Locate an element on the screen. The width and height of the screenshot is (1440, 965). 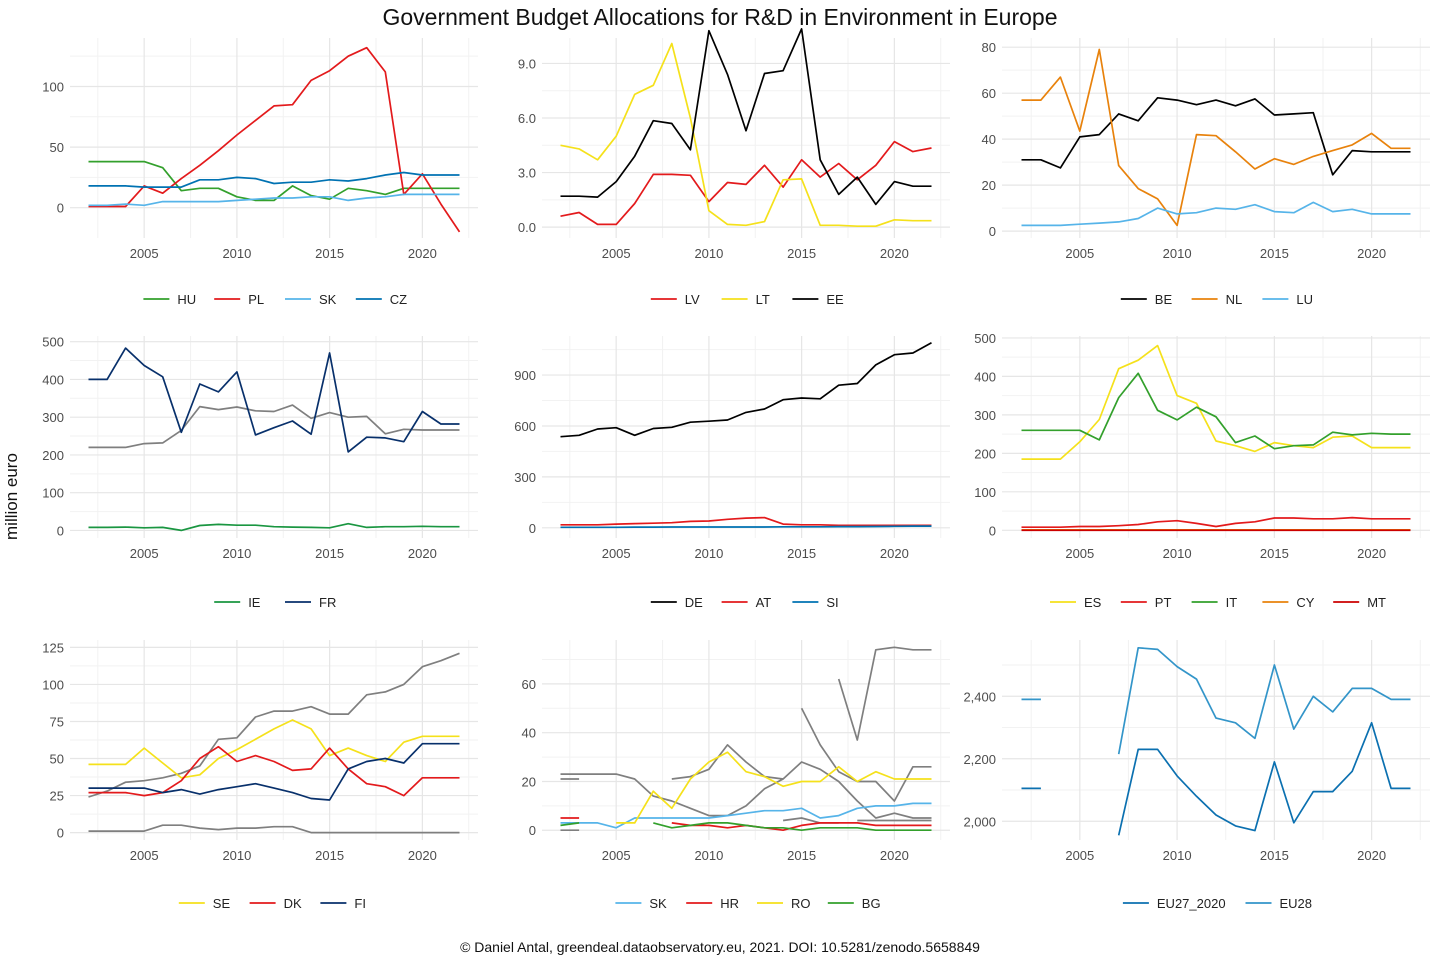
series-line-si is located at coordinates (746, 527).